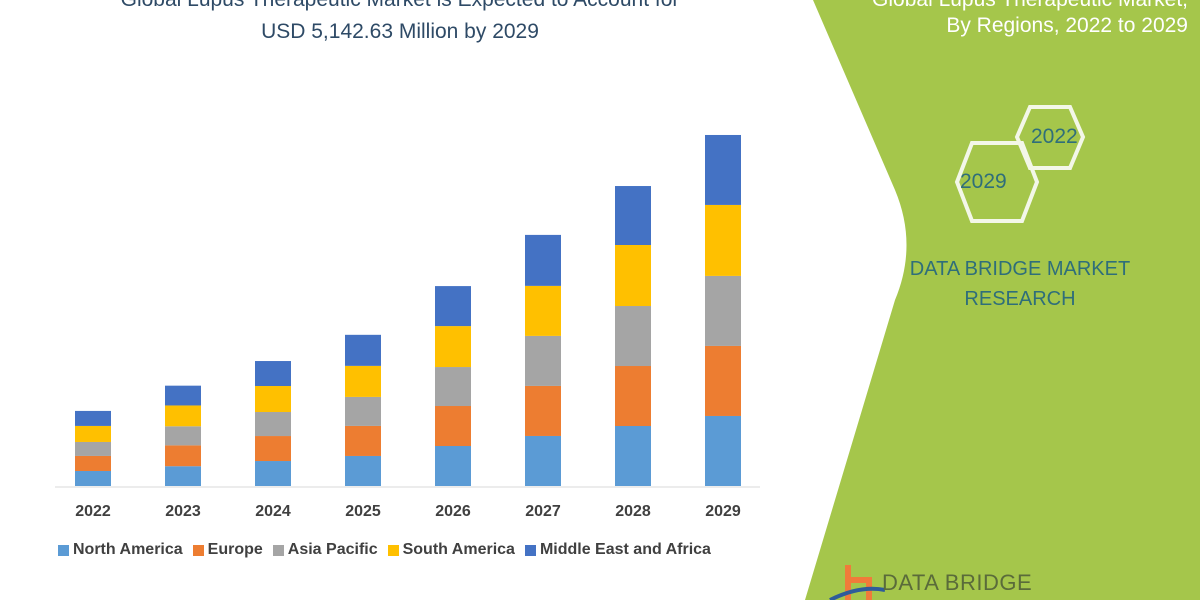 Image resolution: width=1200 pixels, height=600 pixels. Describe the element at coordinates (633, 511) in the screenshot. I see `x-tick-label: 2028` at that location.